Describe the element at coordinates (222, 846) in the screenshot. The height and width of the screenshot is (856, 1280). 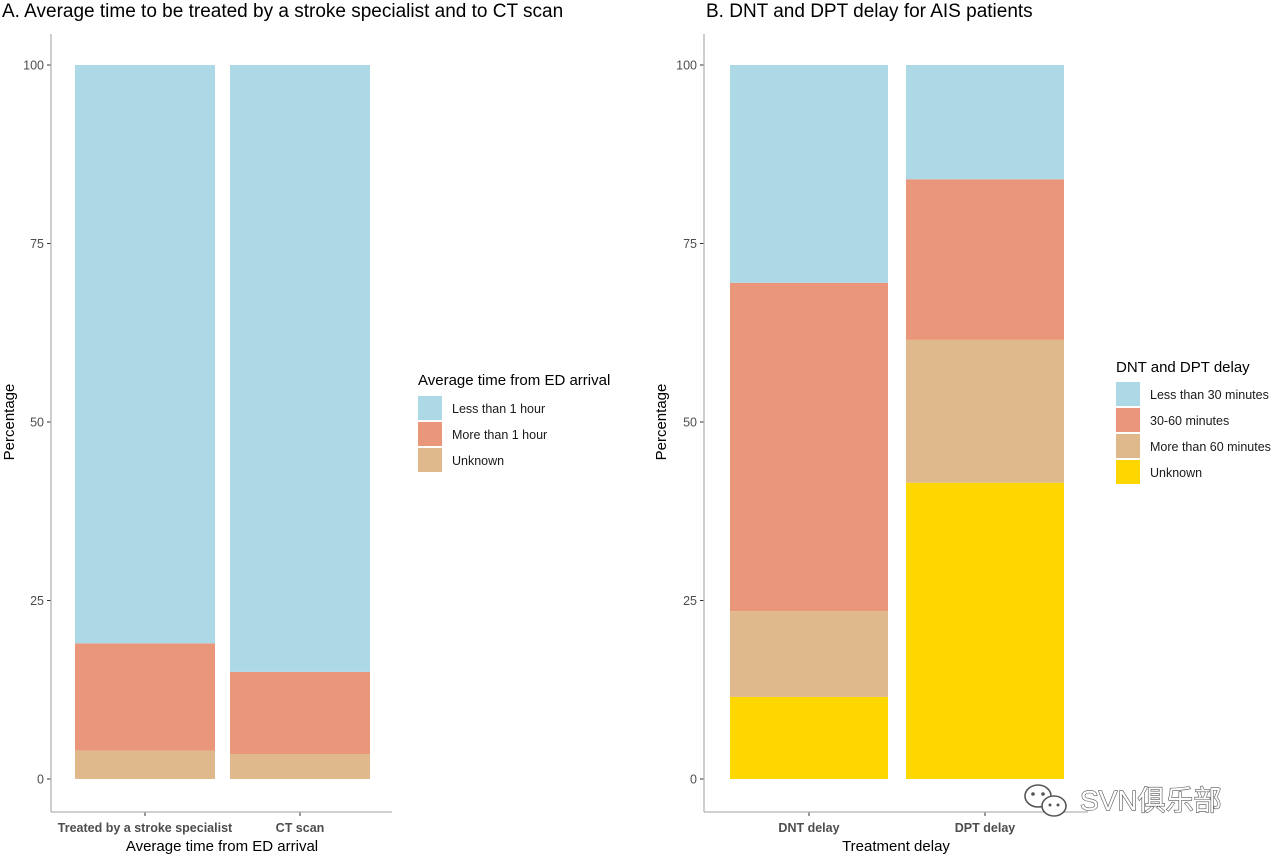
I see `x-axis-title: Average time from ED arrival` at that location.